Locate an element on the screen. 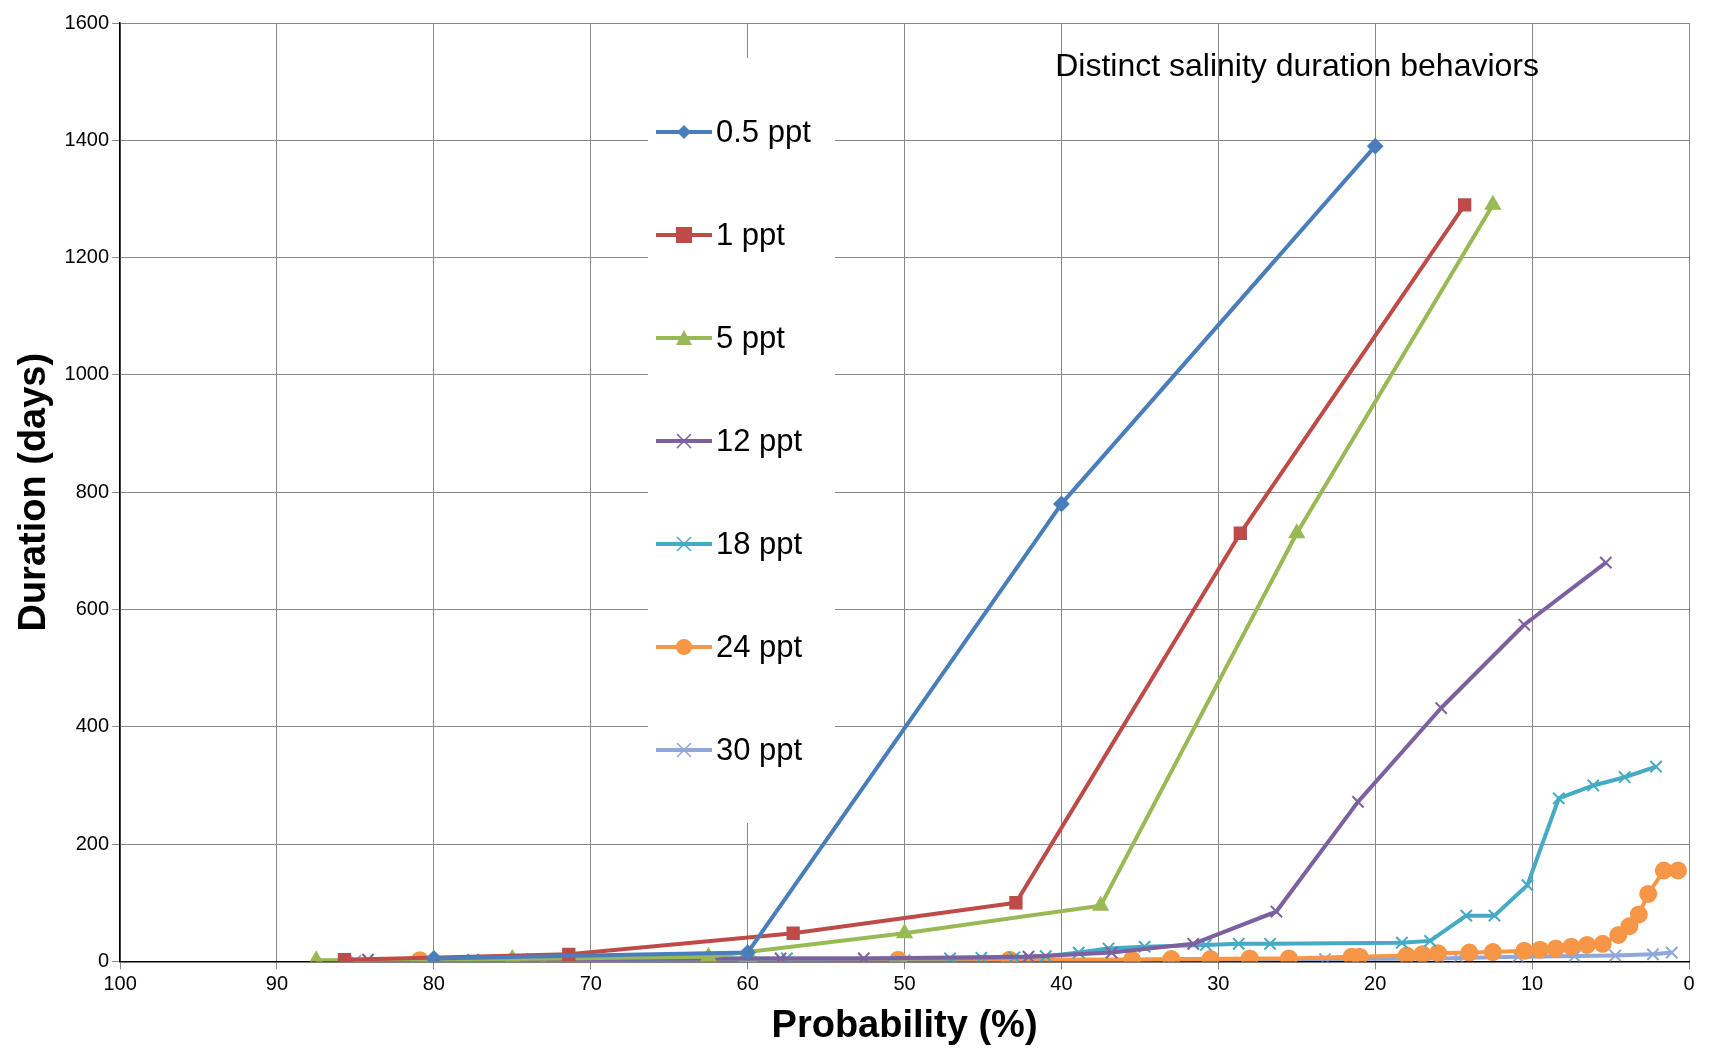 Image resolution: width=1711 pixels, height=1062 pixels. y-tick-label: 1400 is located at coordinates (87, 138).